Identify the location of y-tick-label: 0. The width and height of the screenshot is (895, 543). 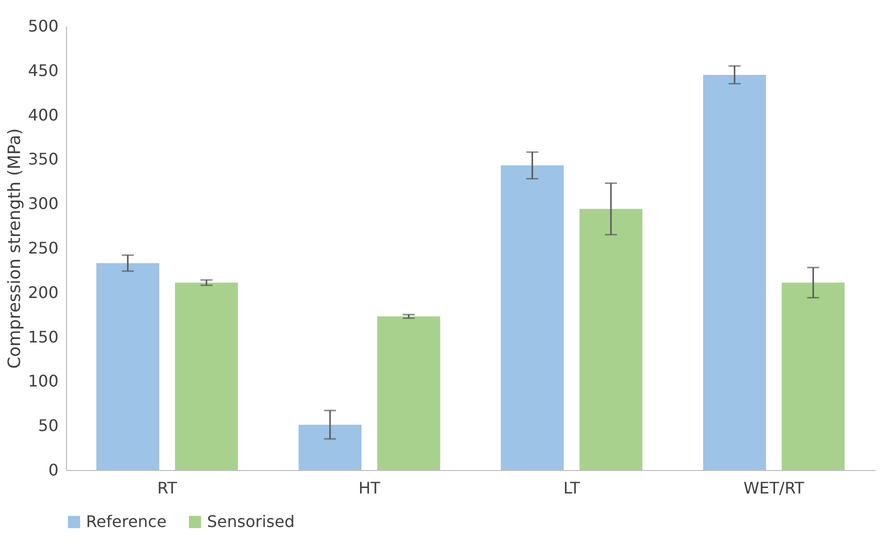
(53, 470).